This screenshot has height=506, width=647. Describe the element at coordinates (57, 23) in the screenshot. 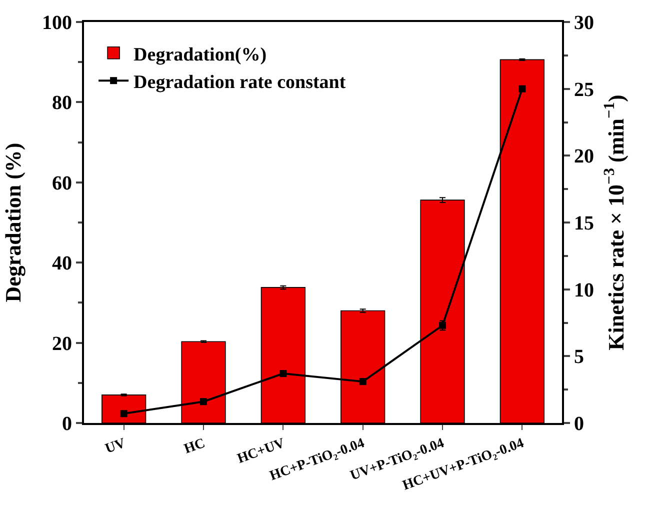

I see `y-tick-label: 100` at that location.